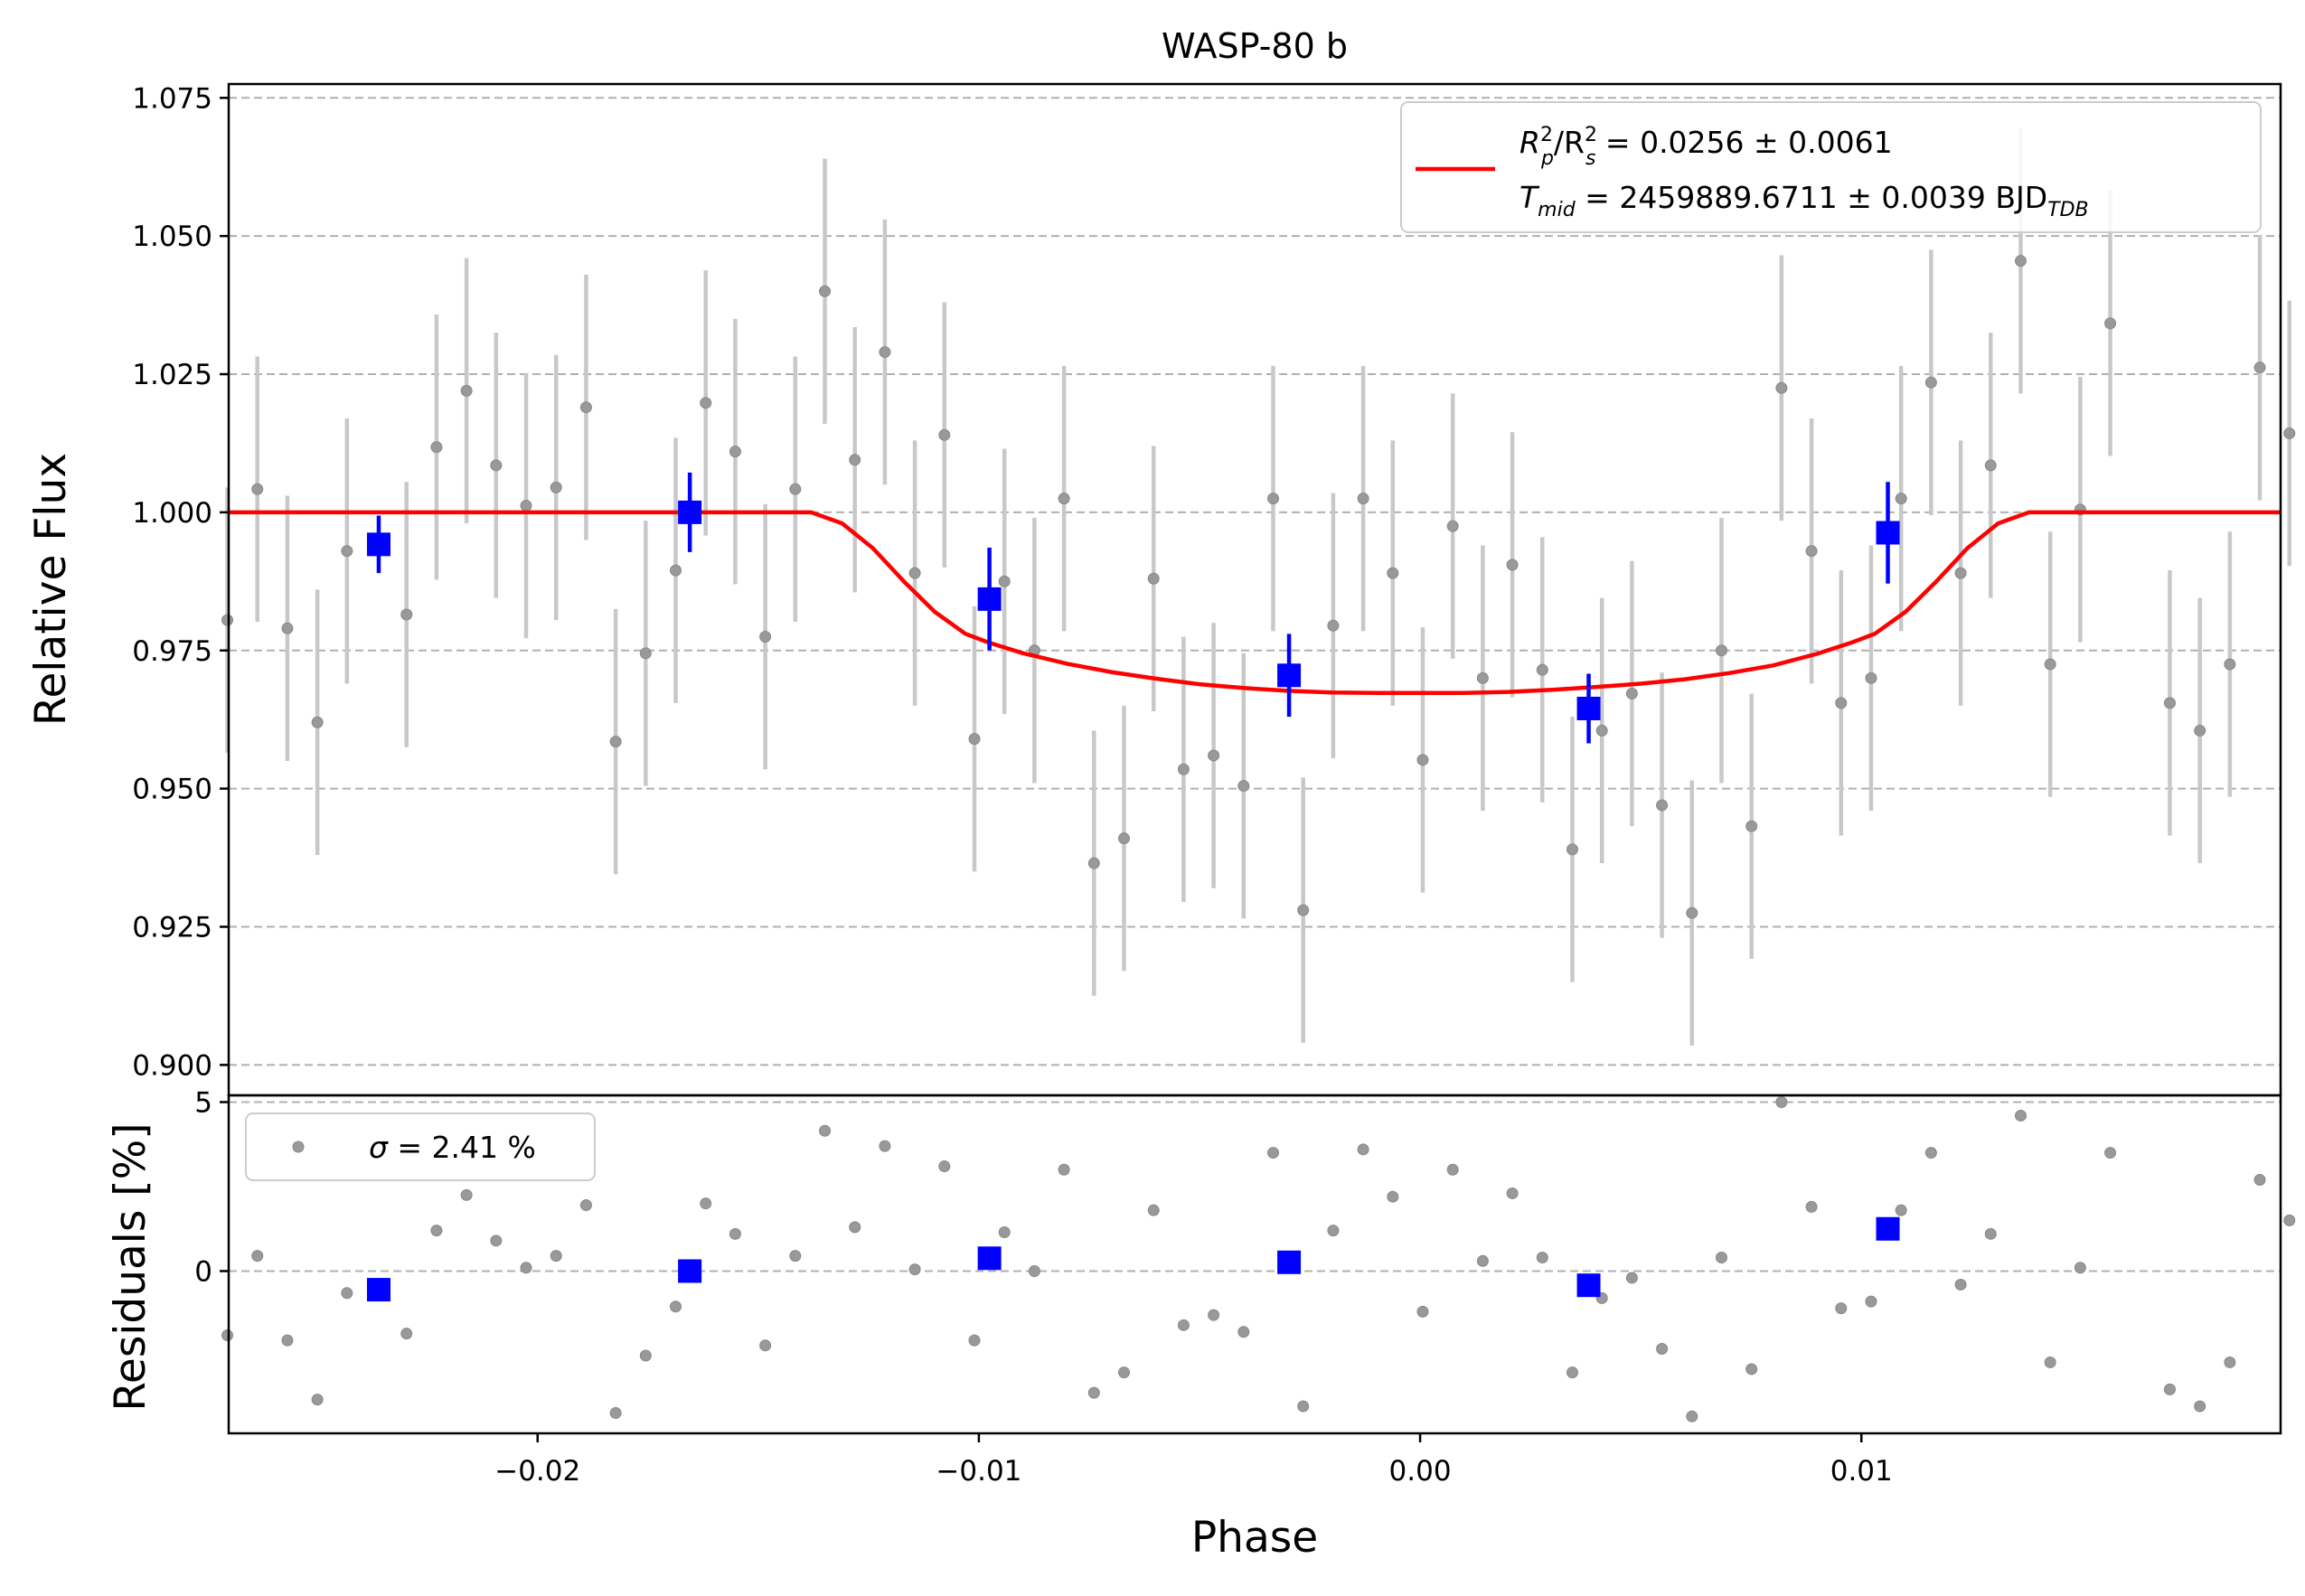 The width and height of the screenshot is (2305, 1596). Describe the element at coordinates (212, 1187) in the screenshot. I see `residuals-y-ticks: 05` at that location.